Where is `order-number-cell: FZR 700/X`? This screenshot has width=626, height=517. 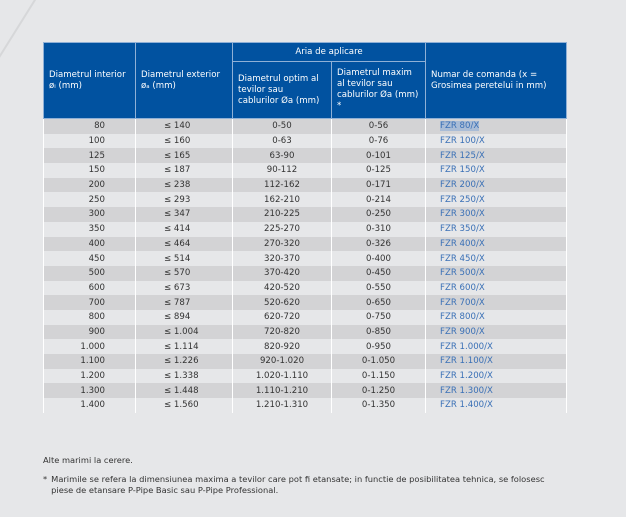
order-number-cell: FZR 700/X is located at coordinates (496, 302).